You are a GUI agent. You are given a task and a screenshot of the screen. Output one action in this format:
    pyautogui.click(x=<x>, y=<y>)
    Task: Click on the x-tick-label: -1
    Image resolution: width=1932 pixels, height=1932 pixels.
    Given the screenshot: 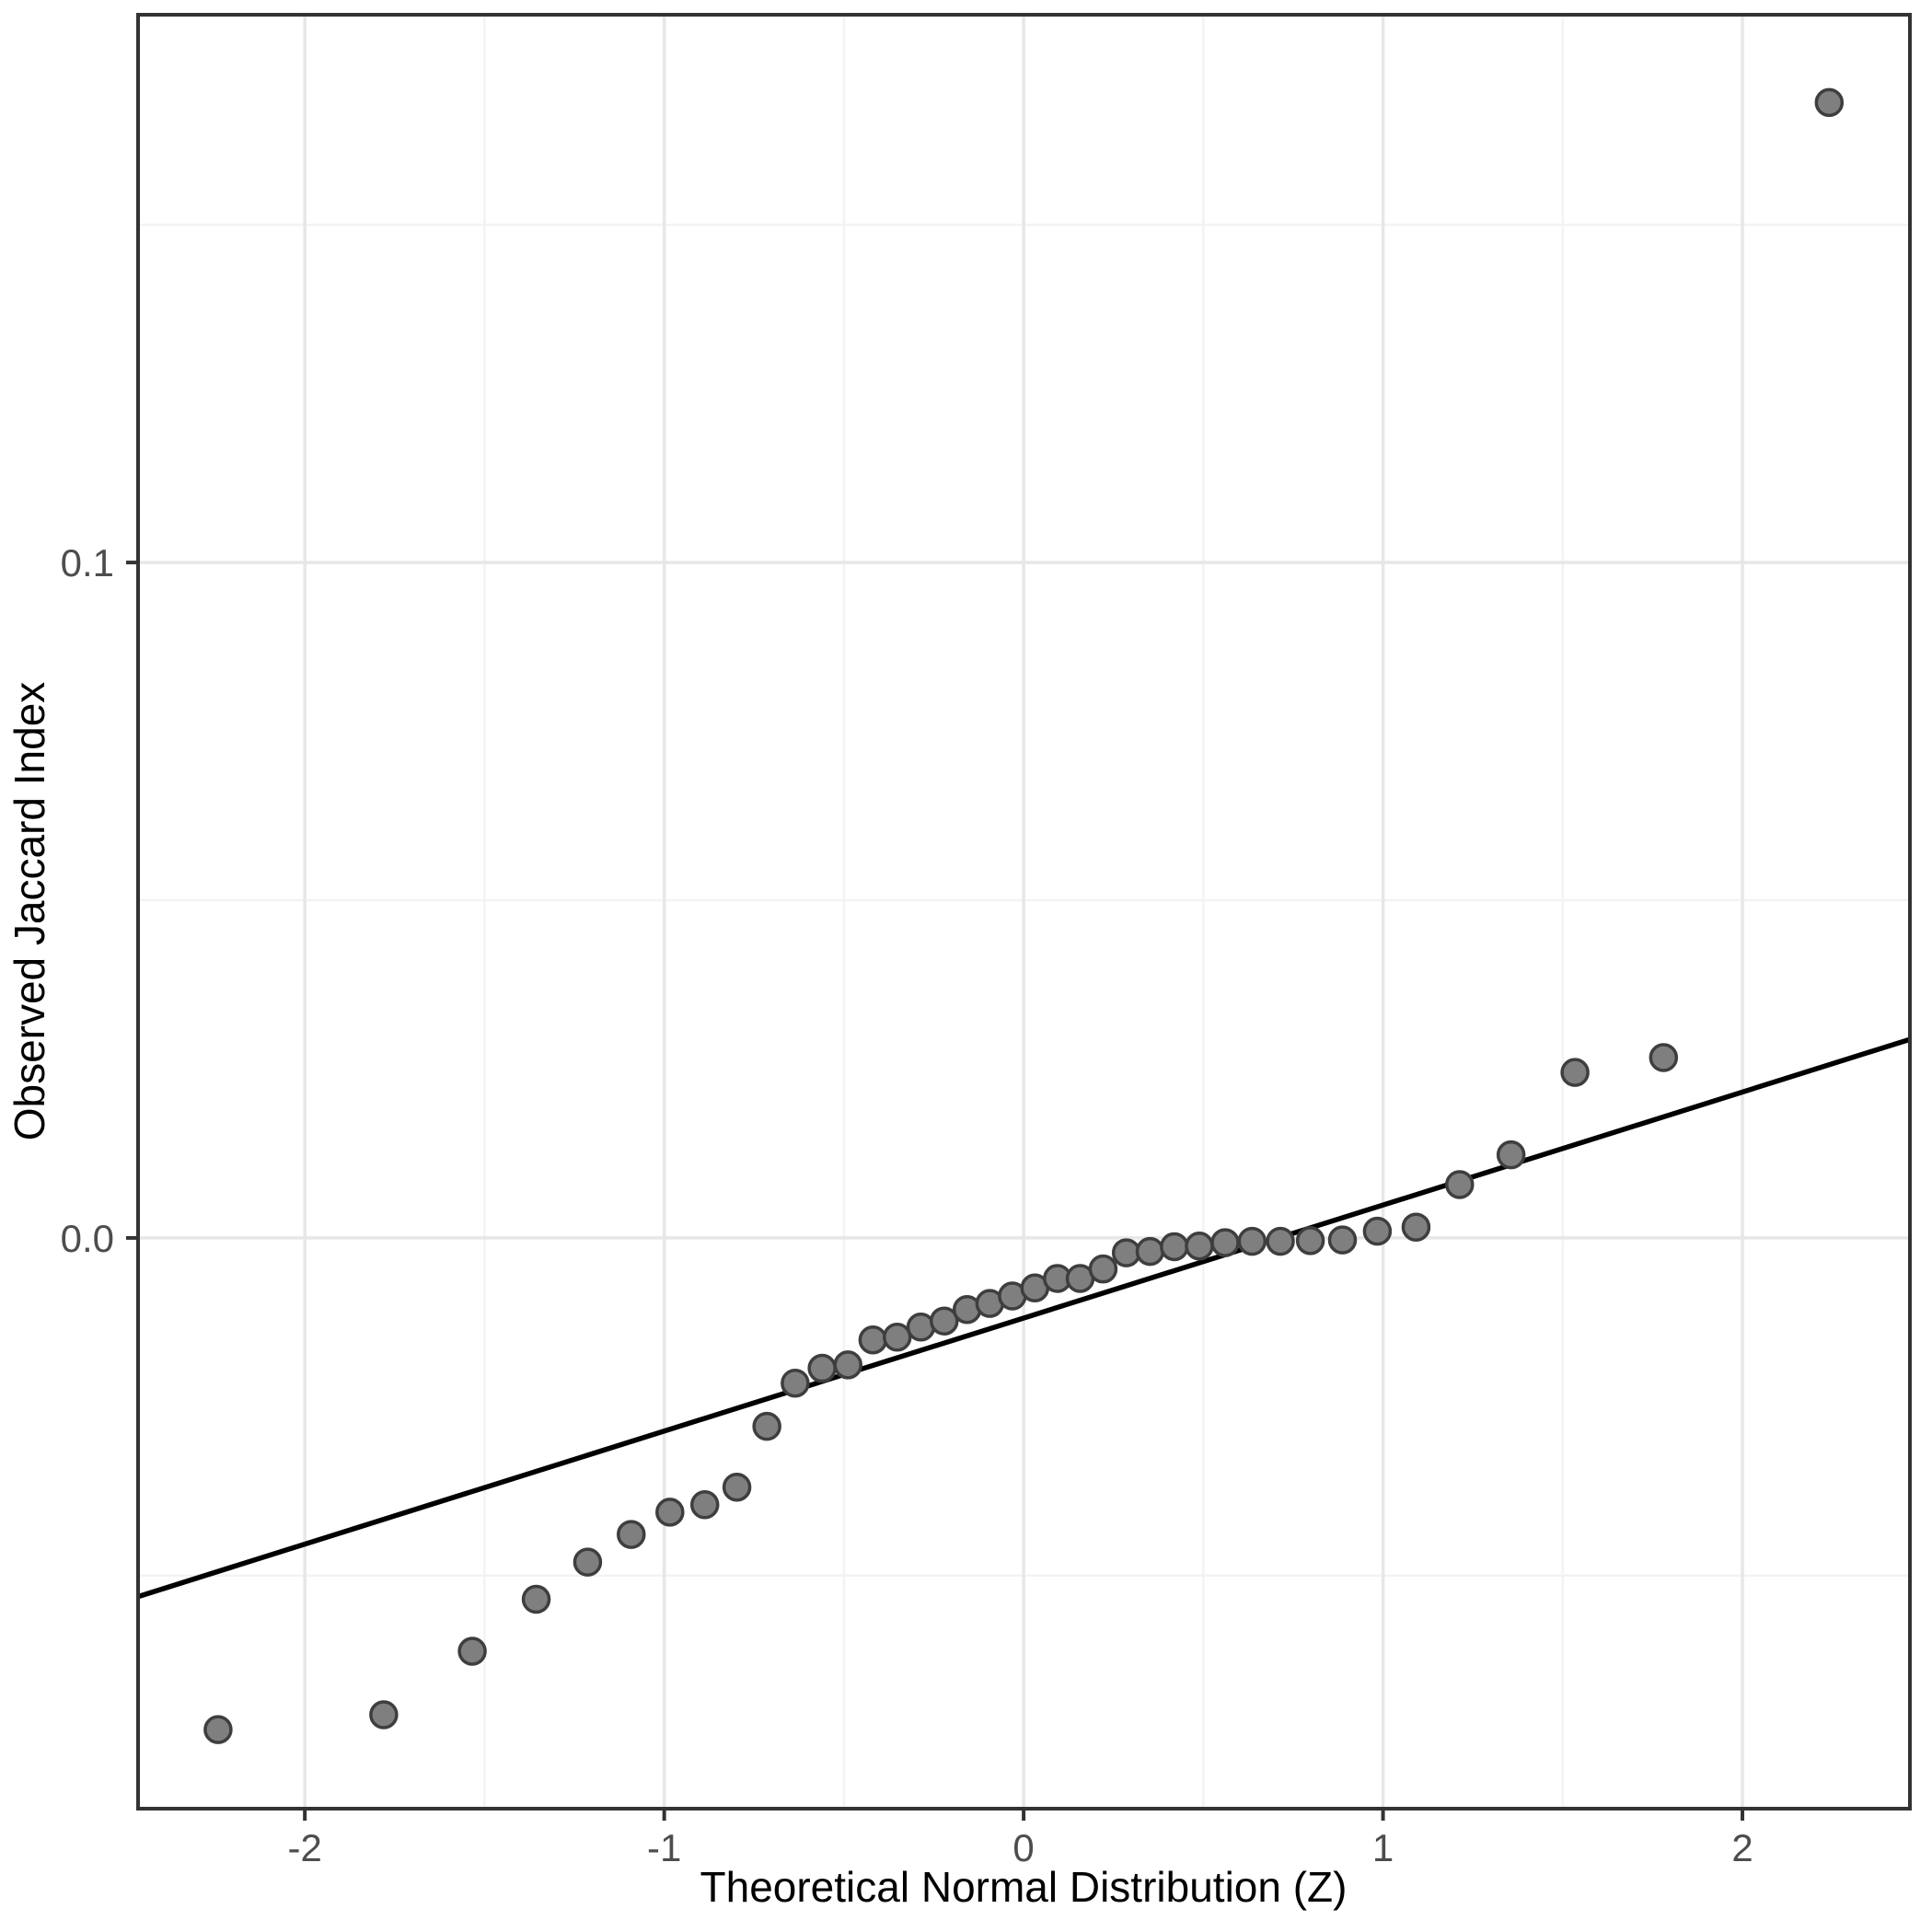 What is the action you would take?
    pyautogui.click(x=664, y=1848)
    